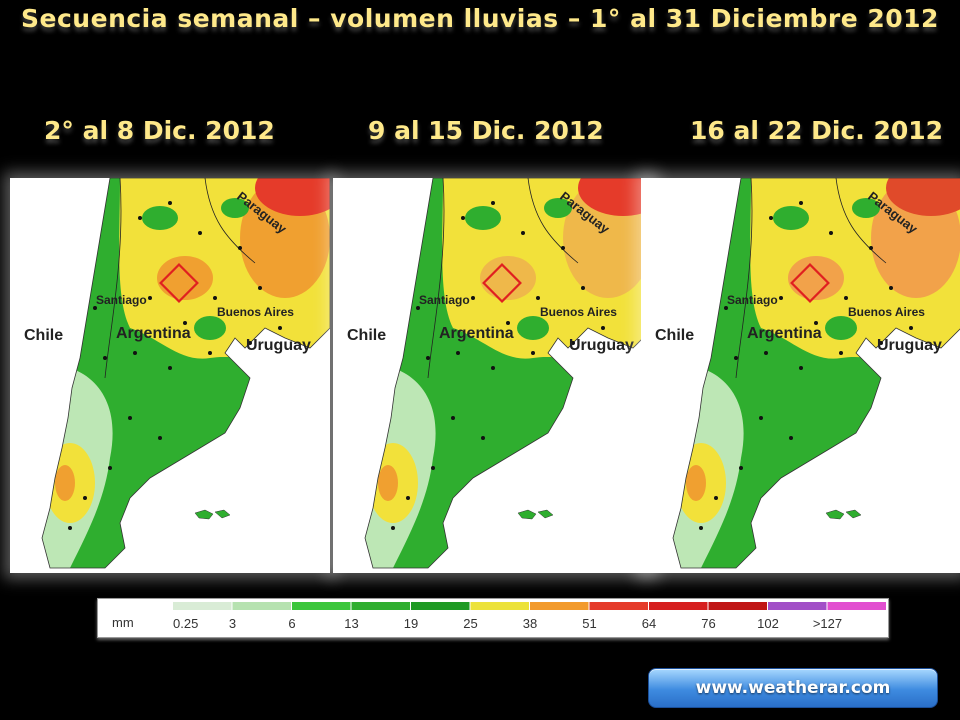  I want to click on week-label-3: 16 al 22 Dic. 2012, so click(817, 130).